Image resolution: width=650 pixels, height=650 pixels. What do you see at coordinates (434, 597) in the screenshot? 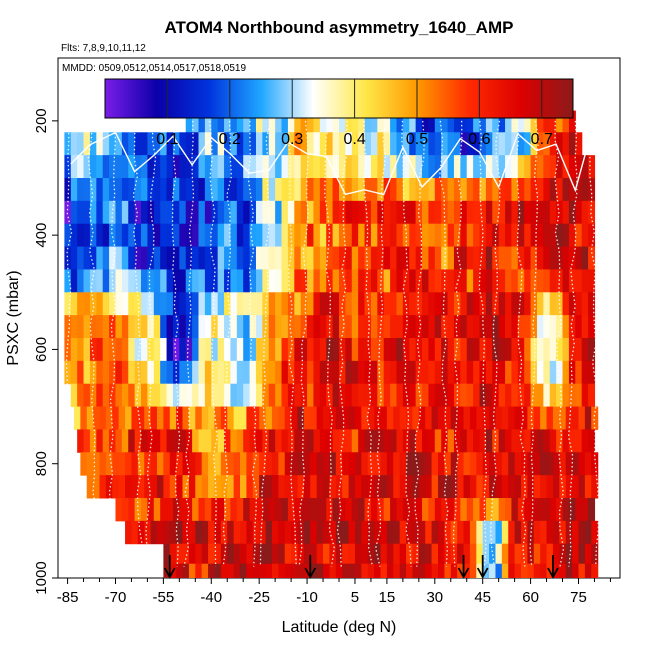
I see `x-tick-label: 30` at bounding box center [434, 597].